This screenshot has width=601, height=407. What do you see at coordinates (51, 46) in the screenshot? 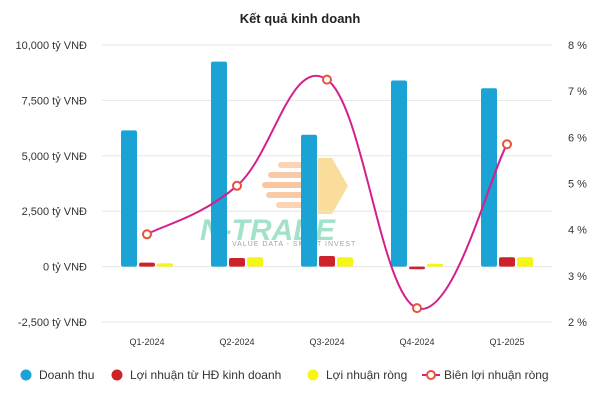
I see `left-tick-label: 10,000 tỷ VNĐ` at bounding box center [51, 46].